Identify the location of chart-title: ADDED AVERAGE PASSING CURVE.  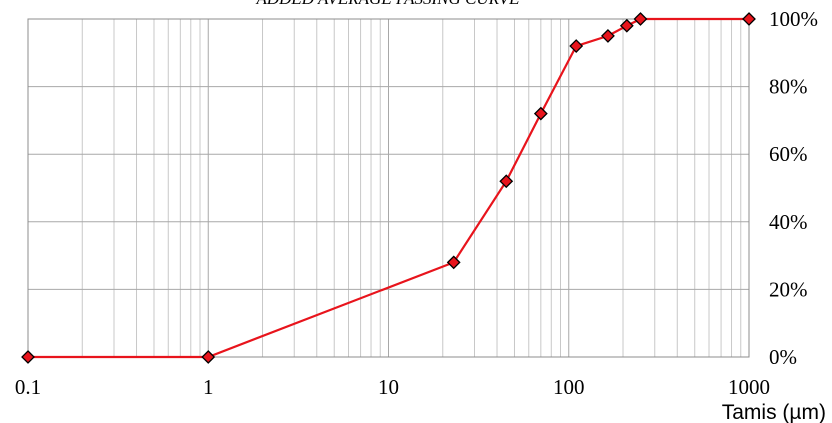
(387, 4).